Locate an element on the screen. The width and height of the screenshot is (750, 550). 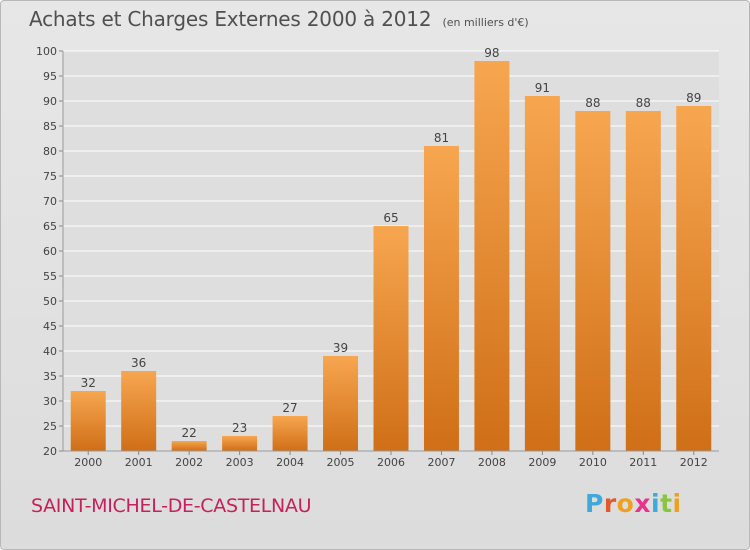
x-tick-label: 2005 is located at coordinates (341, 462).